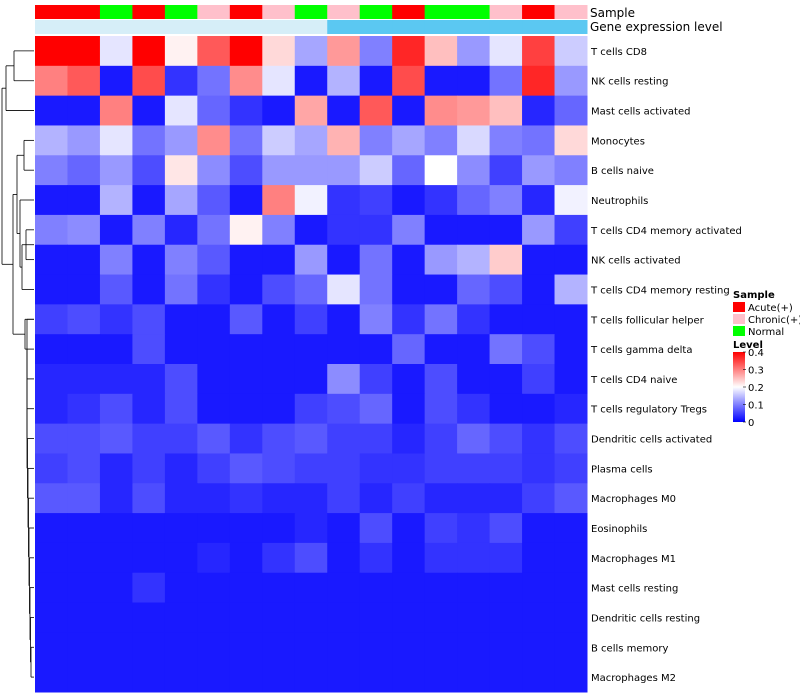  I want to click on sample-legend-swatch, so click(739, 319).